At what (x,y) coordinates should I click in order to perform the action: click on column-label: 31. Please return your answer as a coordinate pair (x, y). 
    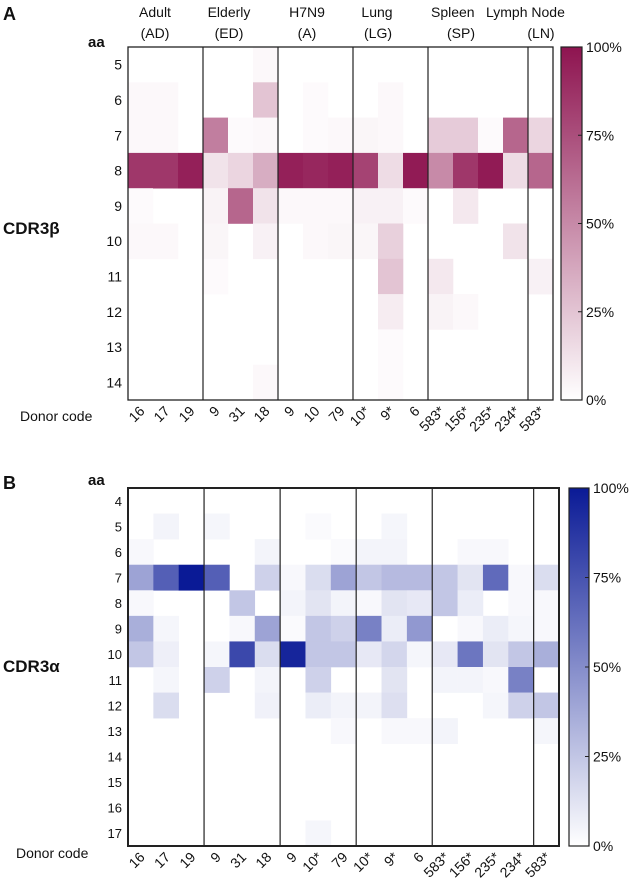
    Looking at the image, I should click on (238, 860).